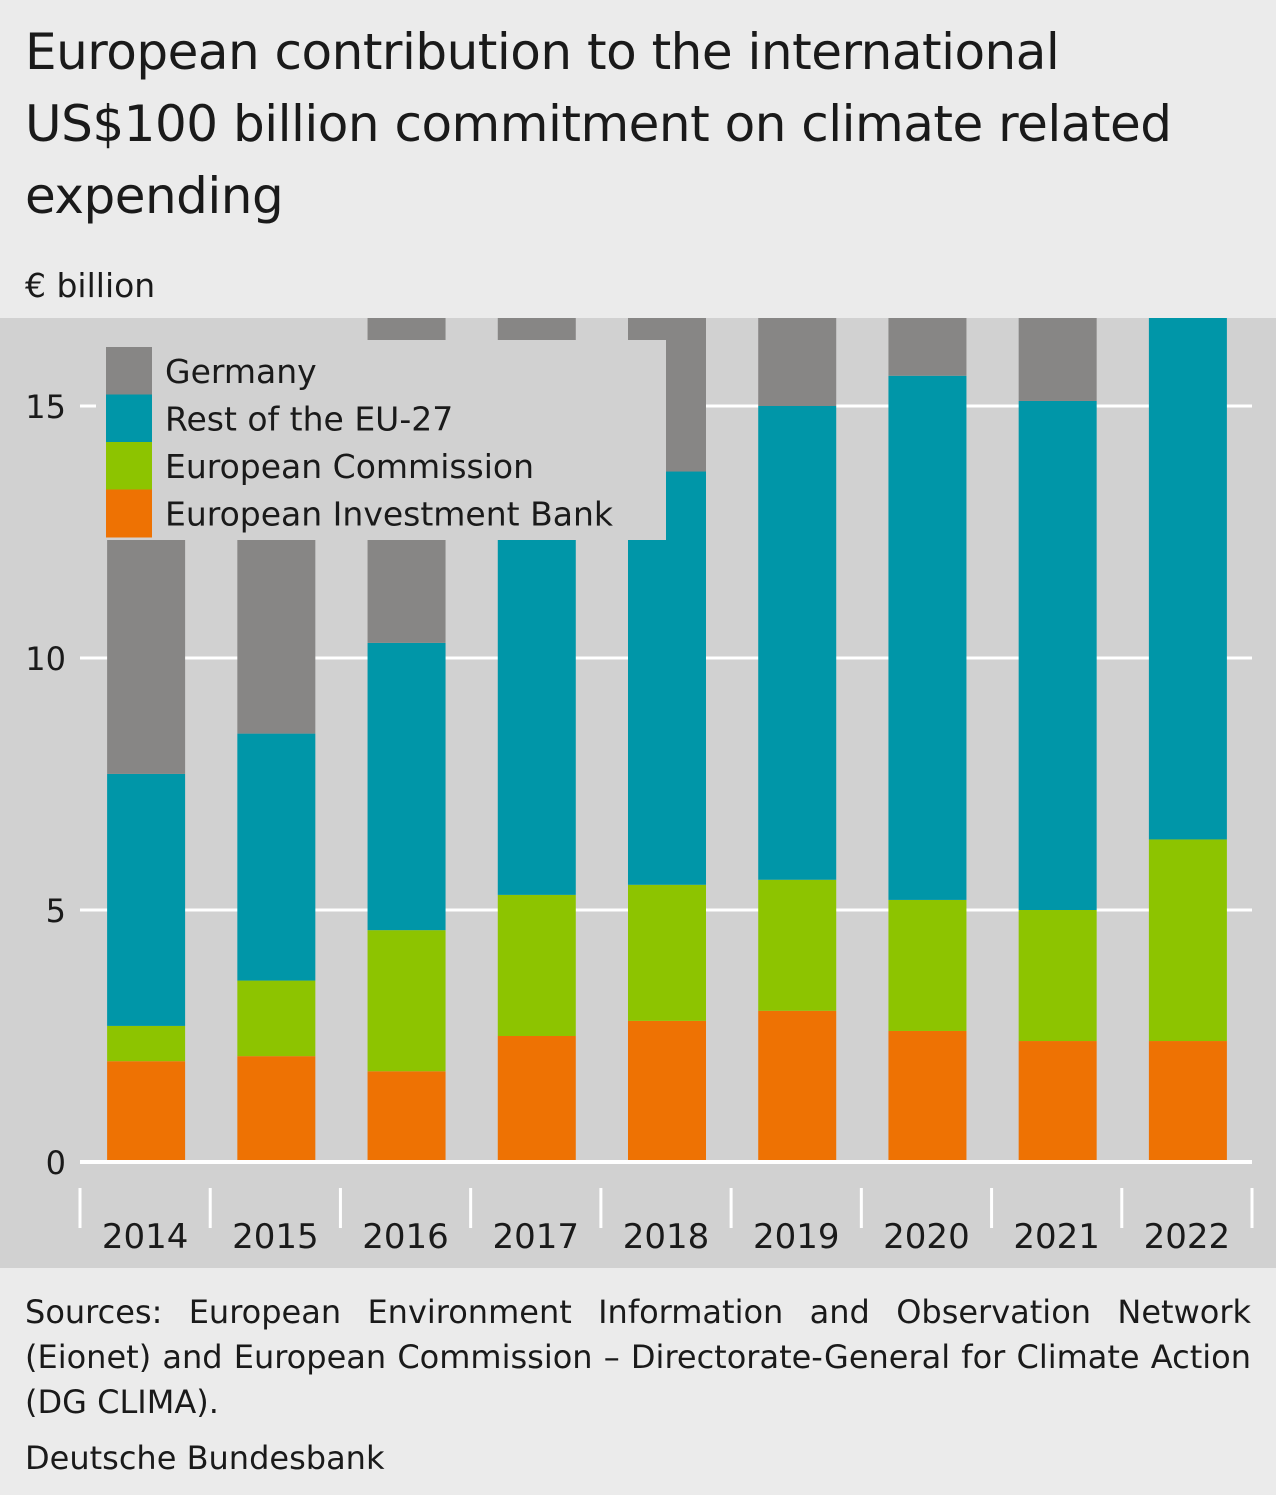 The width and height of the screenshot is (1276, 1495). Describe the element at coordinates (666, 1208) in the screenshot. I see `x-axis: 2014 2015 2016 2017 2018 2019 2020 2021 2022` at that location.